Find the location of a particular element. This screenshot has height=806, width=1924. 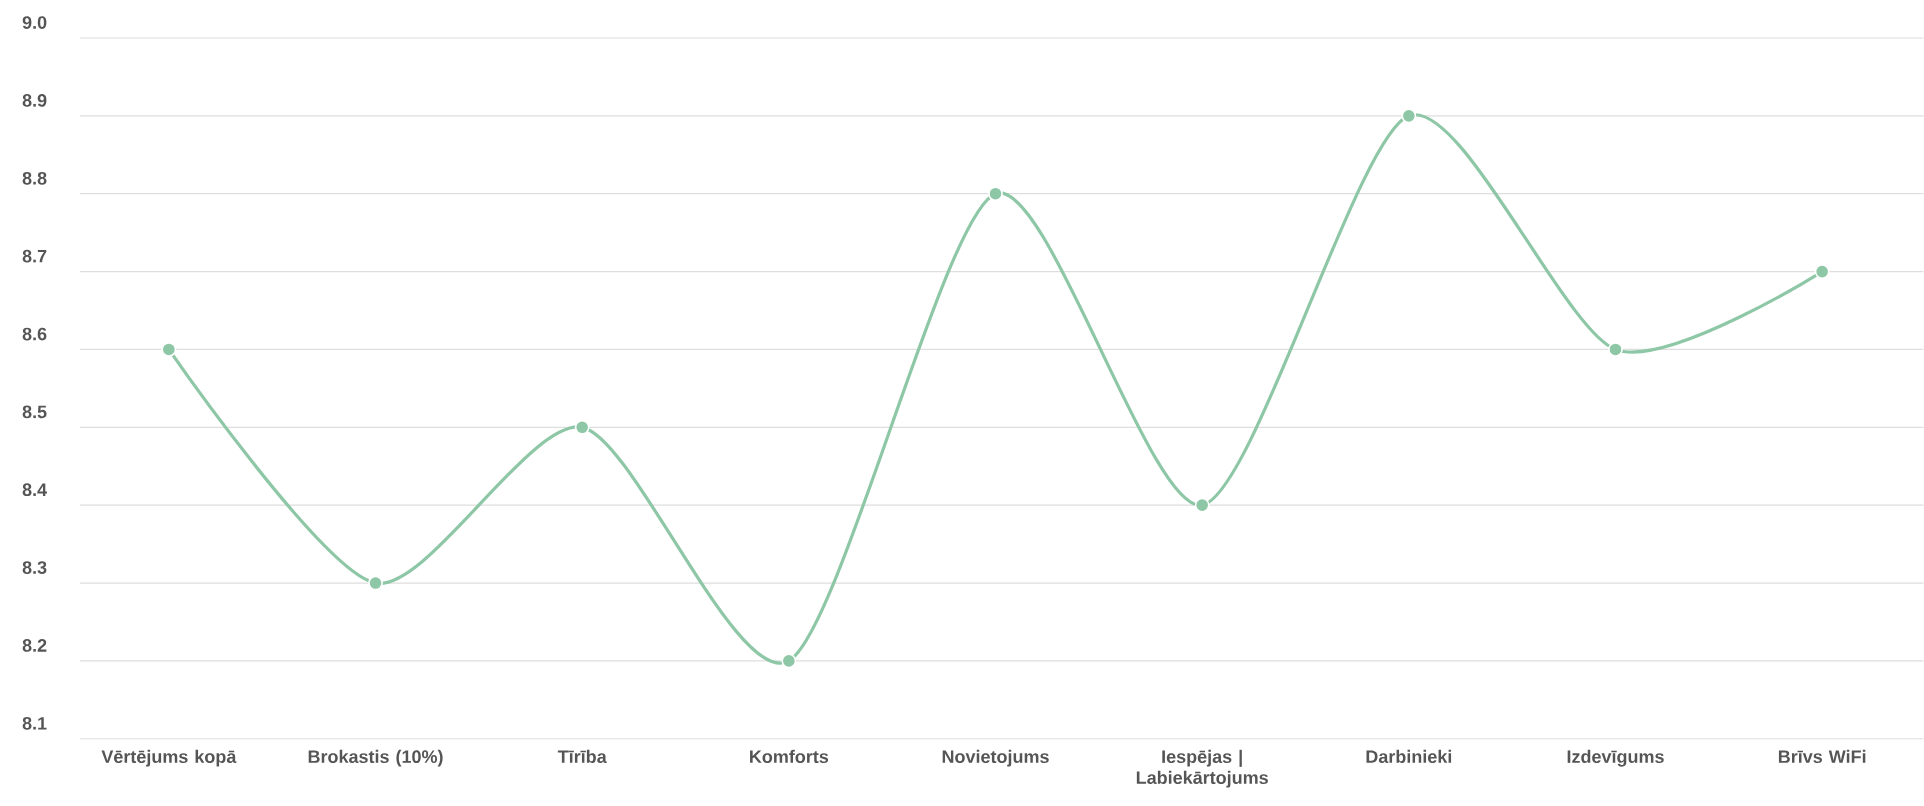

y-tick-label: 9.0 is located at coordinates (34, 23).